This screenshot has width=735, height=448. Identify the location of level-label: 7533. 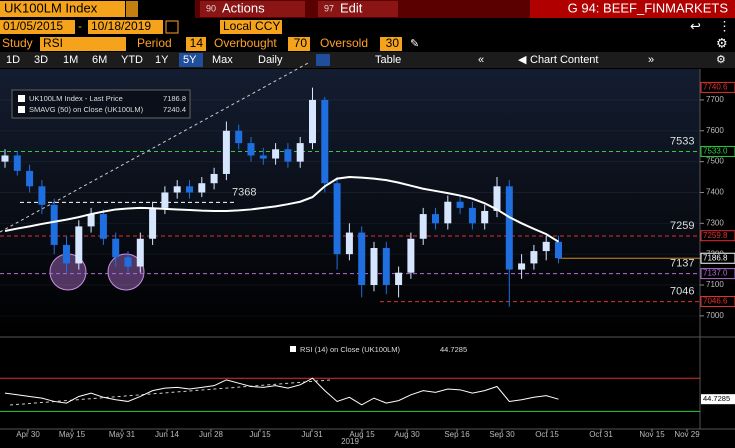
(682, 141).